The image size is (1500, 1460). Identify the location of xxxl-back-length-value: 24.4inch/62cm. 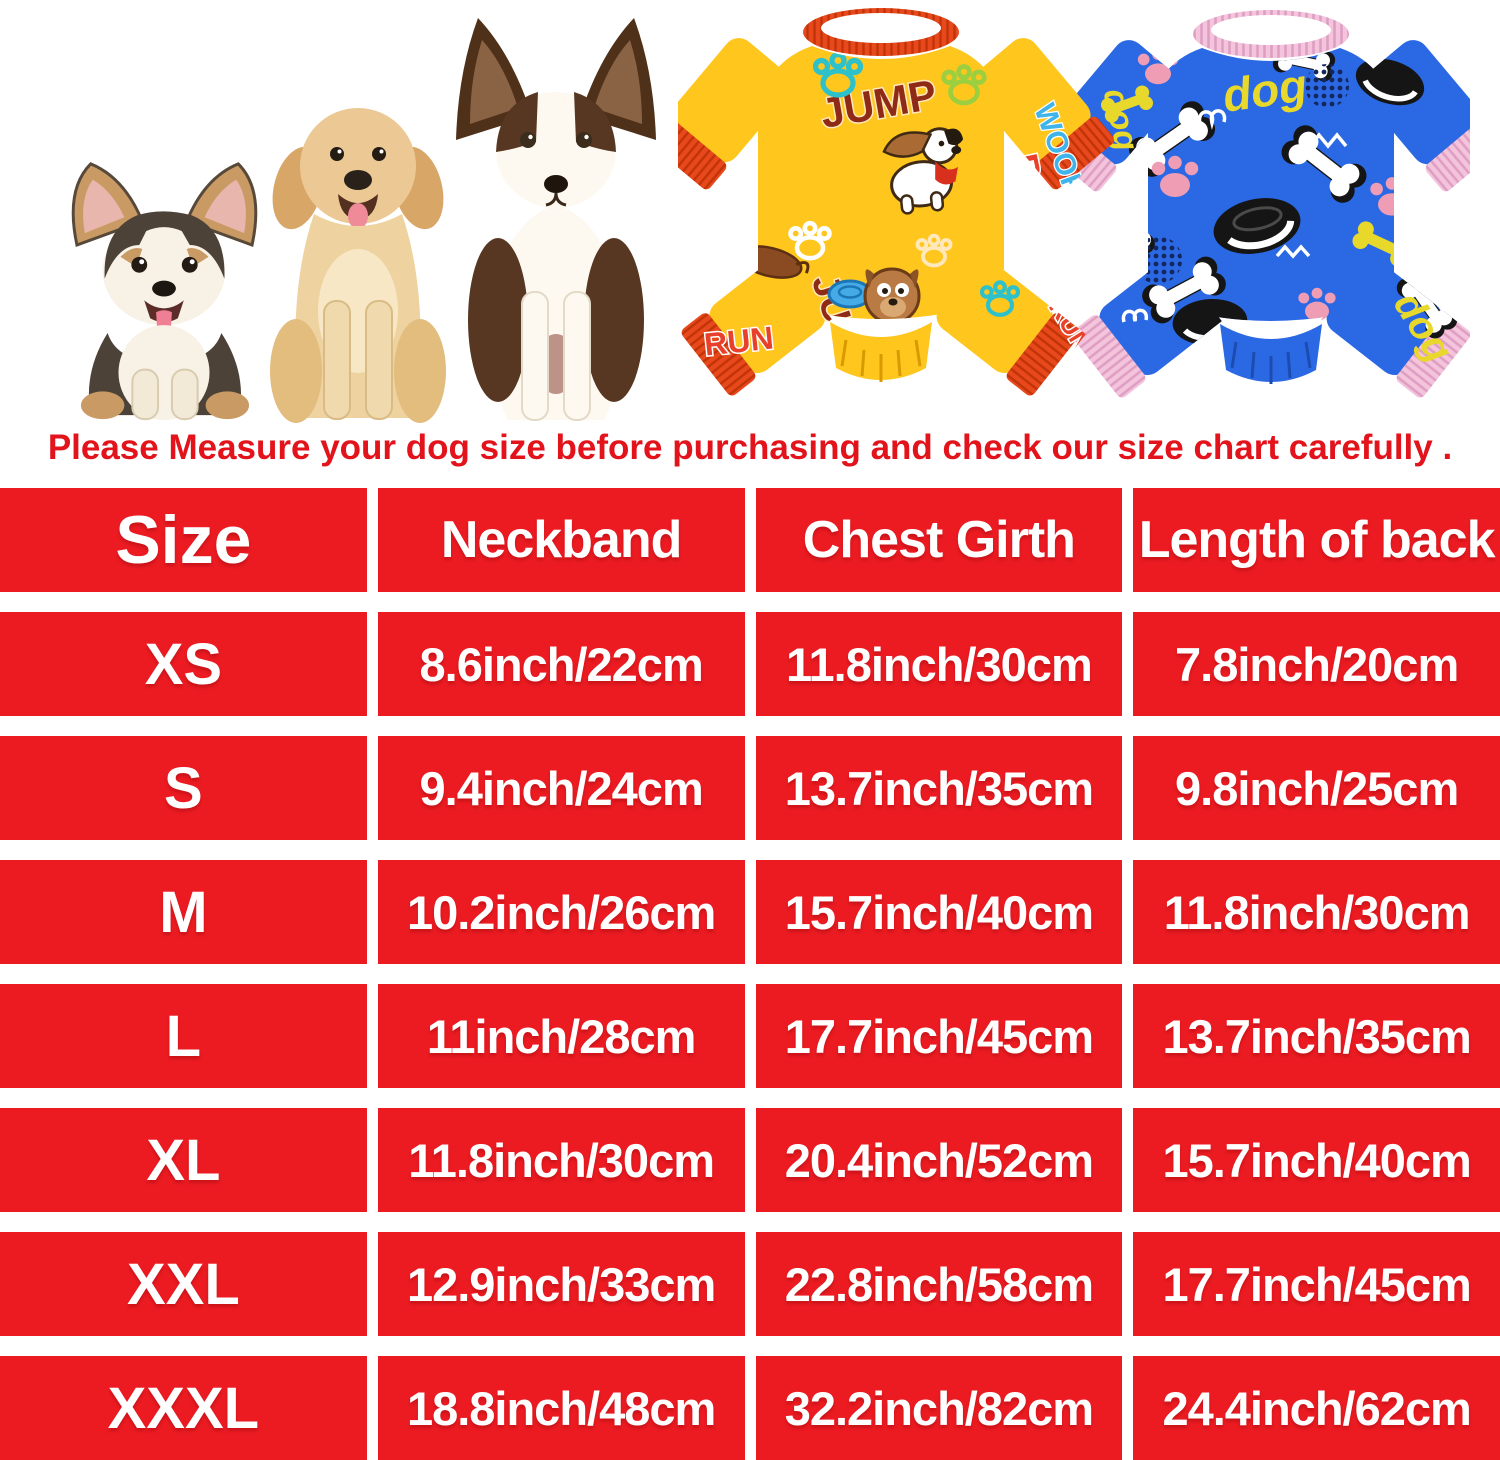
(1316, 1408).